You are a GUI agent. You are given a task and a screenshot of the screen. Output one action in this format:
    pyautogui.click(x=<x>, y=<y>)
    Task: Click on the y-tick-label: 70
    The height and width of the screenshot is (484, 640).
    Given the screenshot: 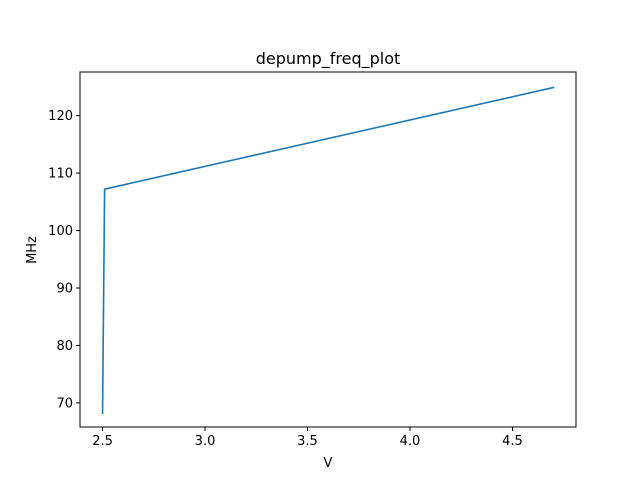 What is the action you would take?
    pyautogui.click(x=64, y=403)
    